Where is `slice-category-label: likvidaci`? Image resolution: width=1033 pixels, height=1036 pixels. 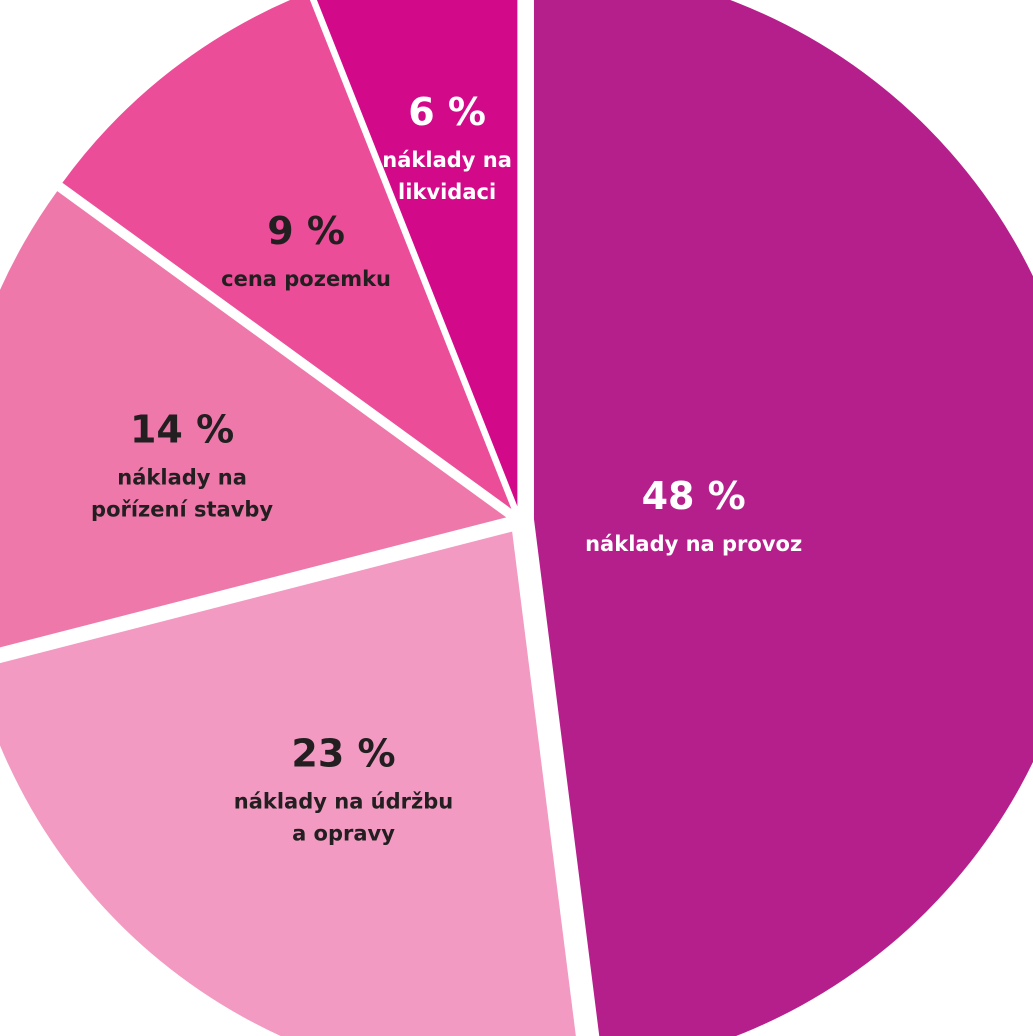
slice-category-label: likvidaci is located at coordinates (447, 192).